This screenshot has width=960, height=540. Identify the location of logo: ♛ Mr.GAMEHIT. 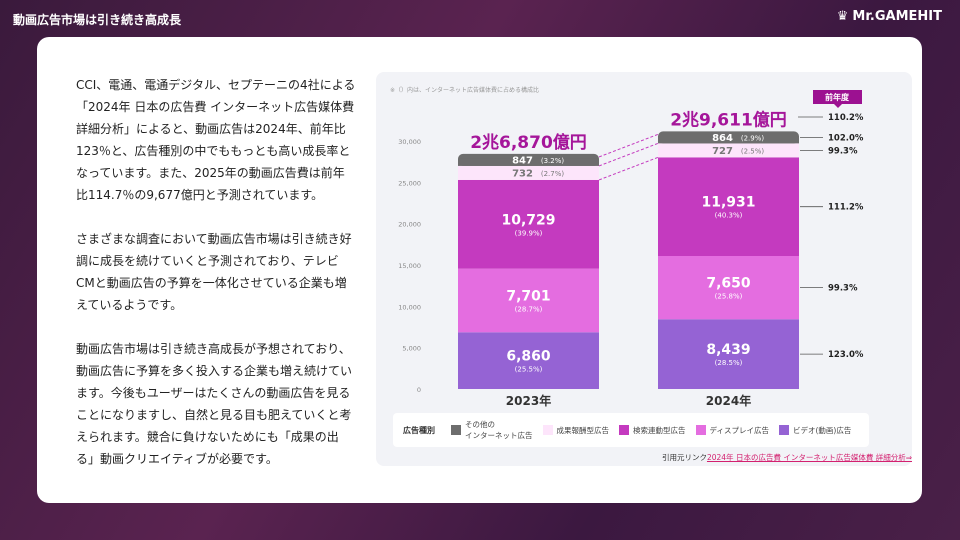
(889, 16).